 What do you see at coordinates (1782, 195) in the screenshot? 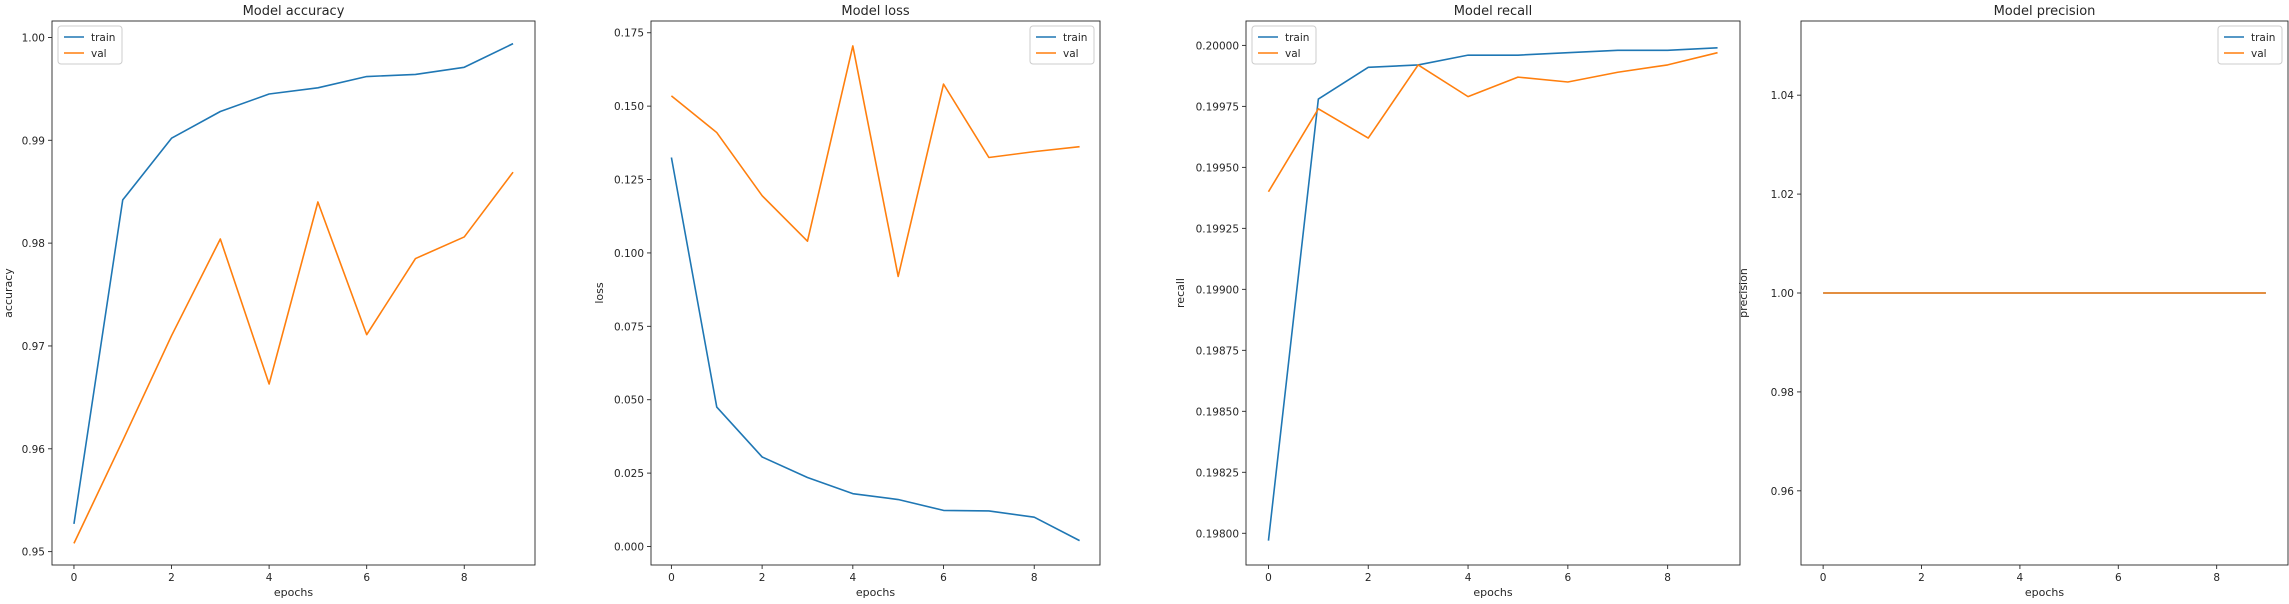
I see `y-tick-label: 1.02` at bounding box center [1782, 195].